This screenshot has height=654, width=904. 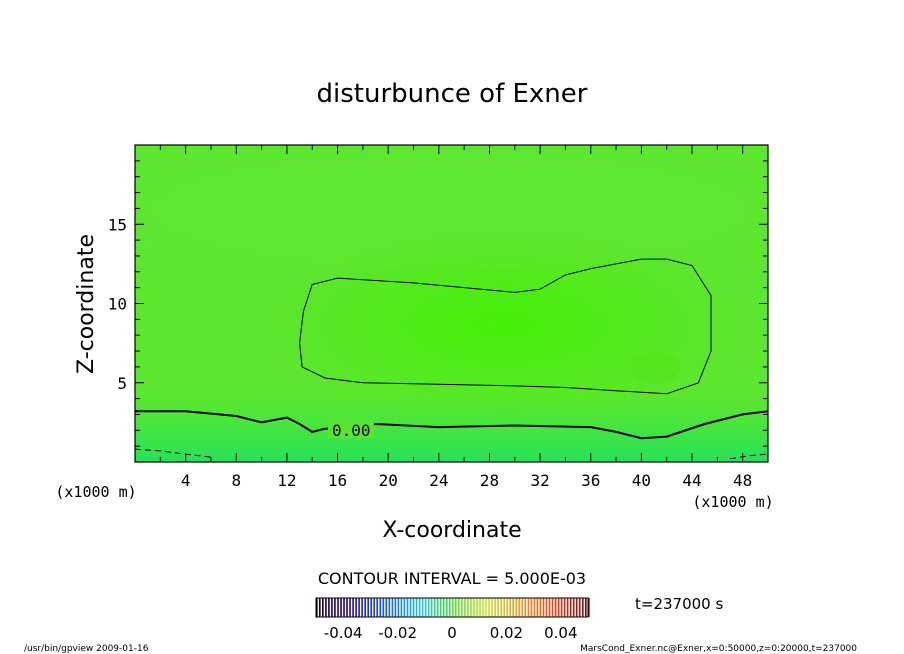 What do you see at coordinates (86, 304) in the screenshot?
I see `y-axis-label: Z-coordinate` at bounding box center [86, 304].